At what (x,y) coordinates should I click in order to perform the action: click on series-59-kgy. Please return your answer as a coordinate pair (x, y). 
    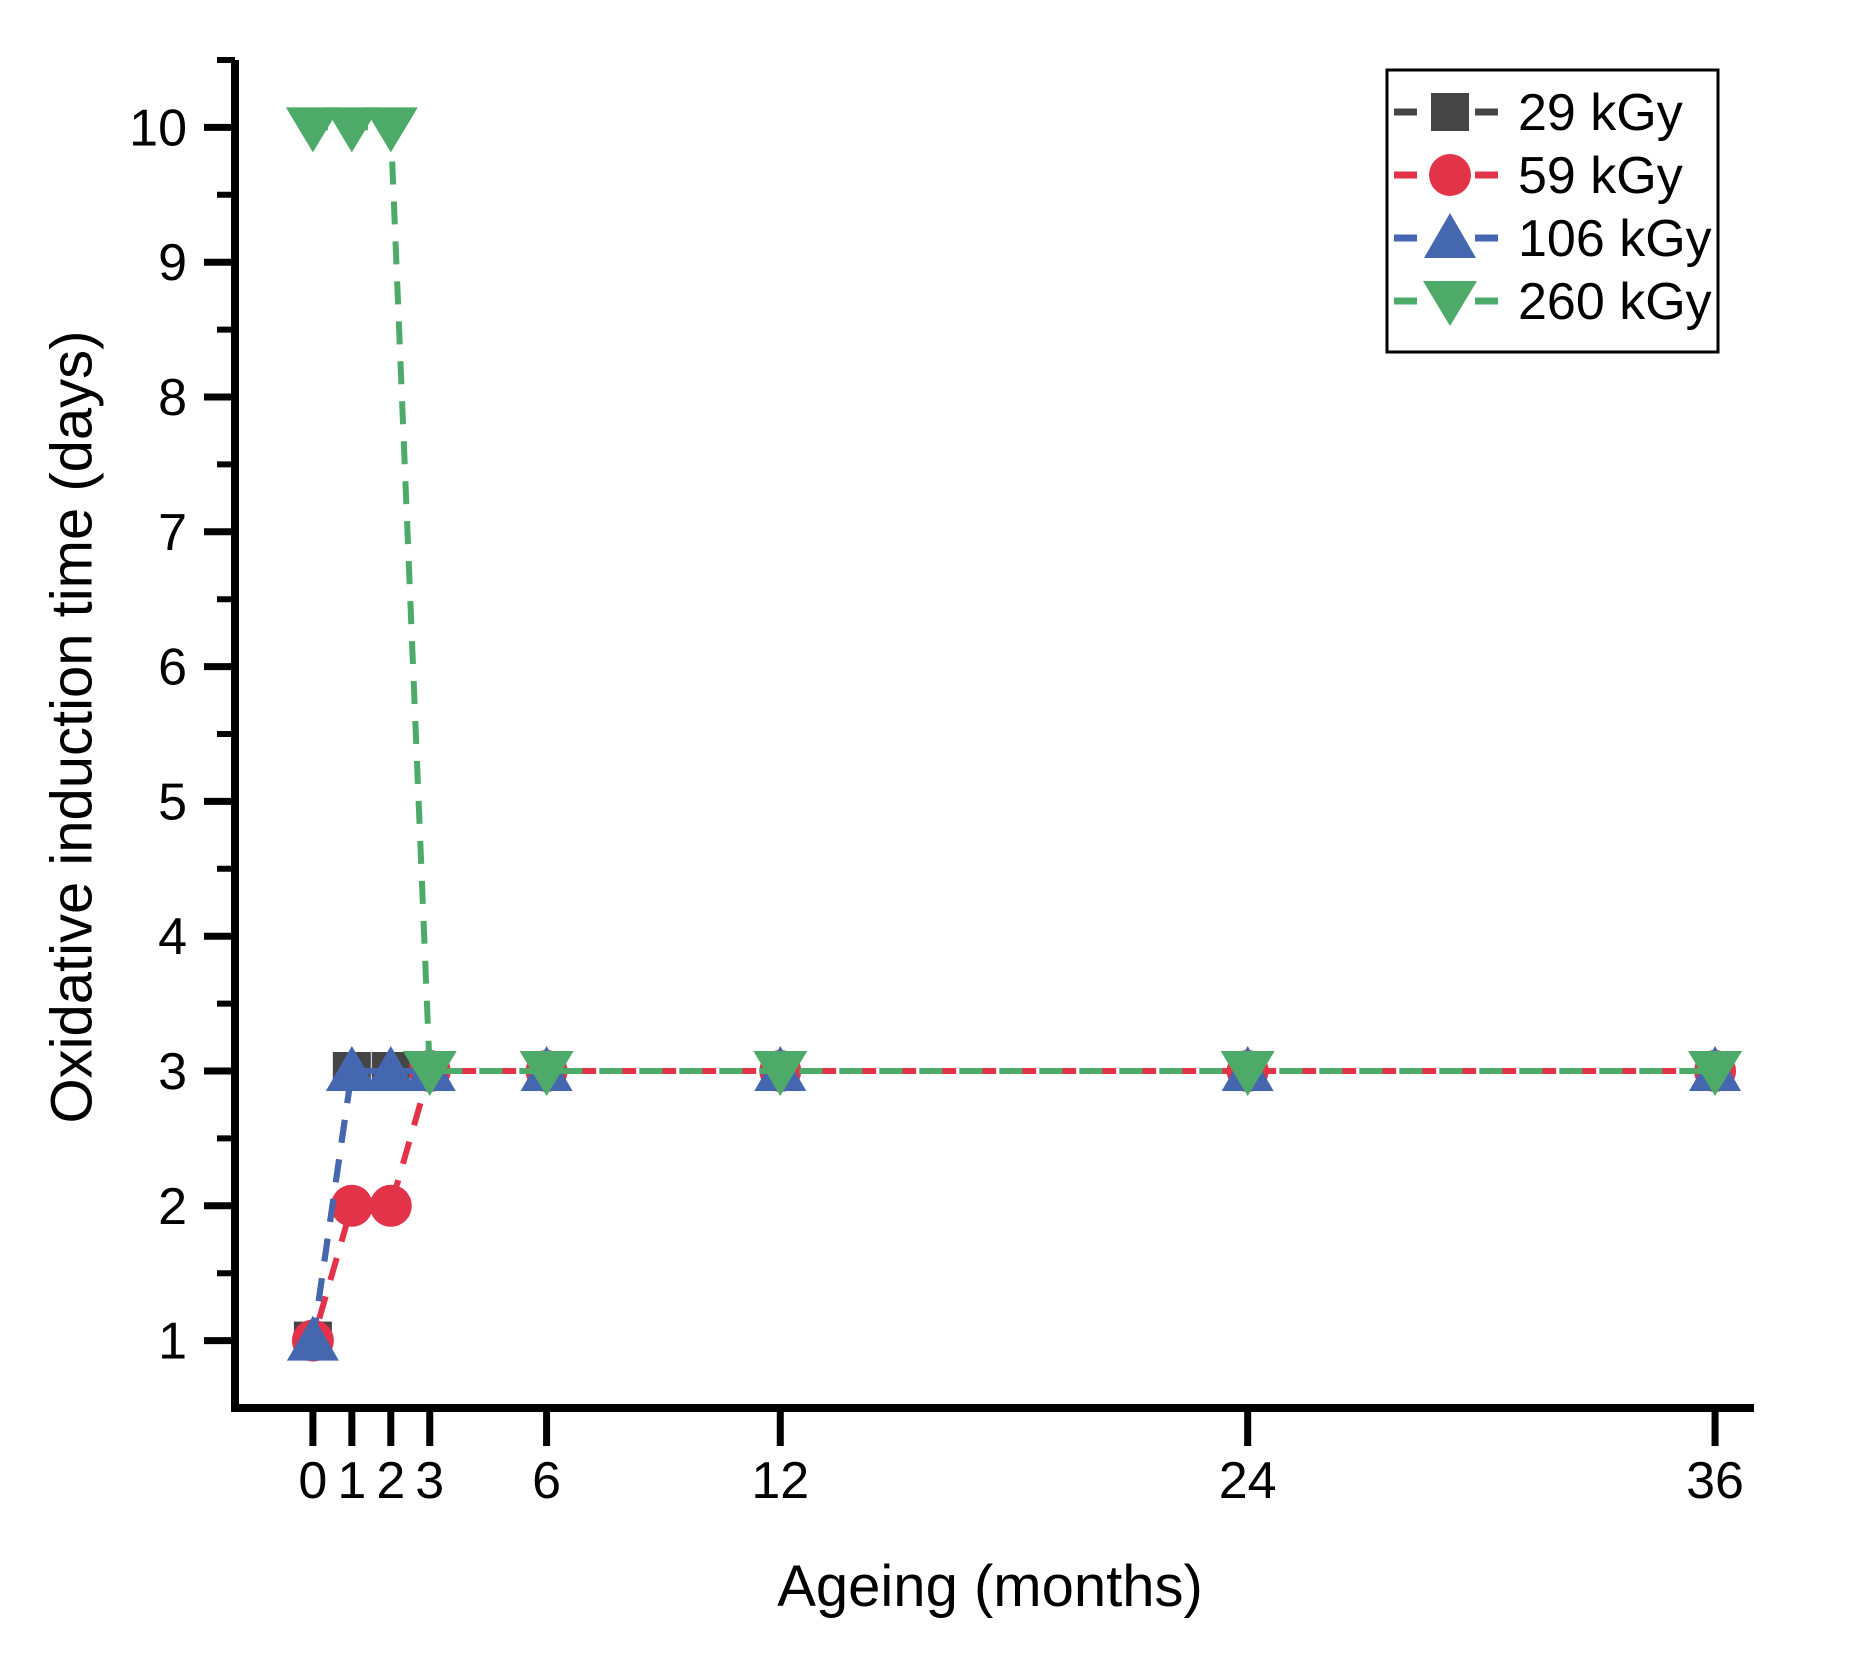
    Looking at the image, I should click on (1014, 1206).